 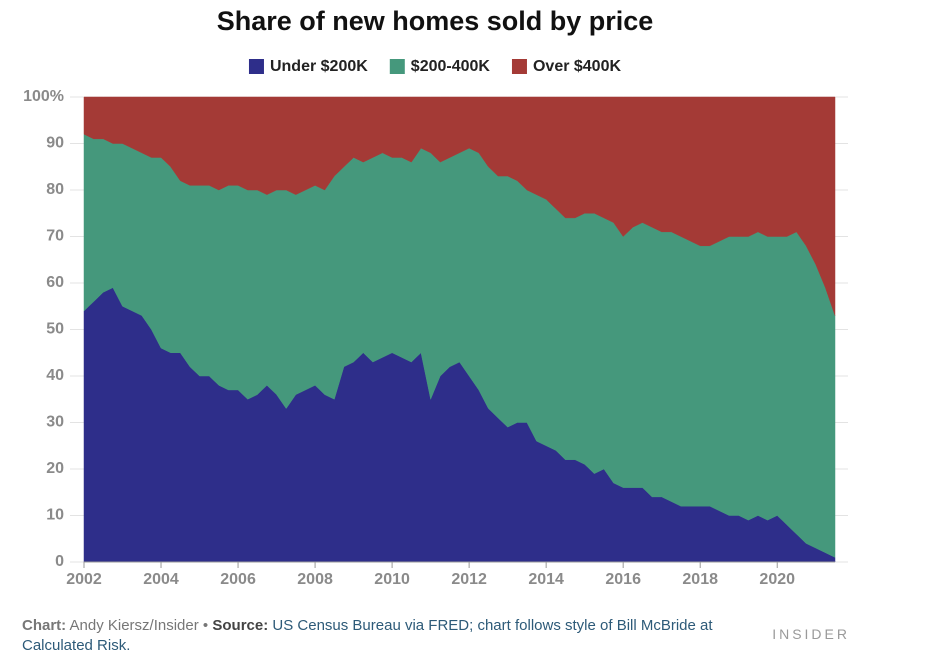 I want to click on y-tick-label: 50, so click(x=55, y=329).